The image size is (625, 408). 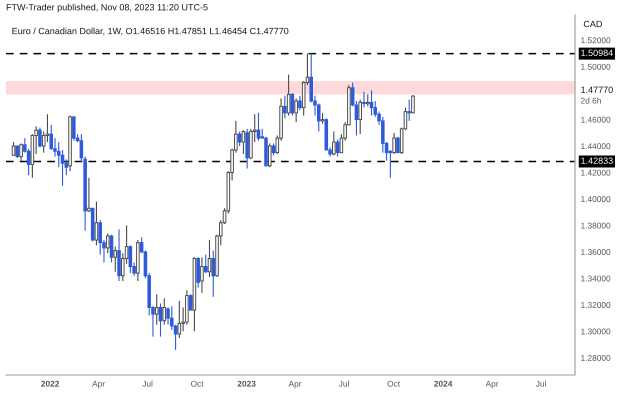 What do you see at coordinates (595, 357) in the screenshot?
I see `y-tick-label: 1.28000` at bounding box center [595, 357].